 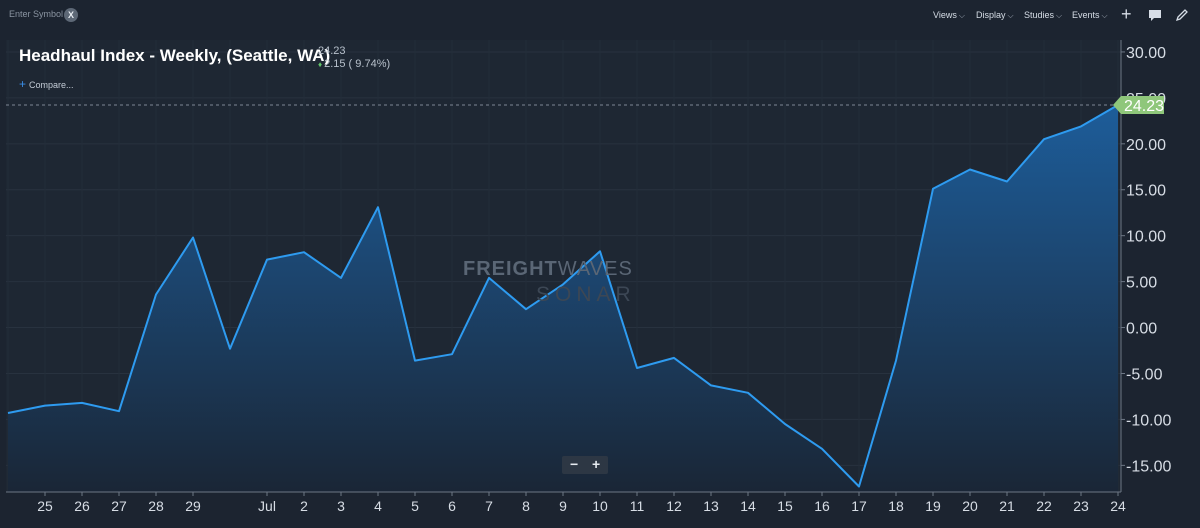 I want to click on views-label: Views, so click(x=945, y=15).